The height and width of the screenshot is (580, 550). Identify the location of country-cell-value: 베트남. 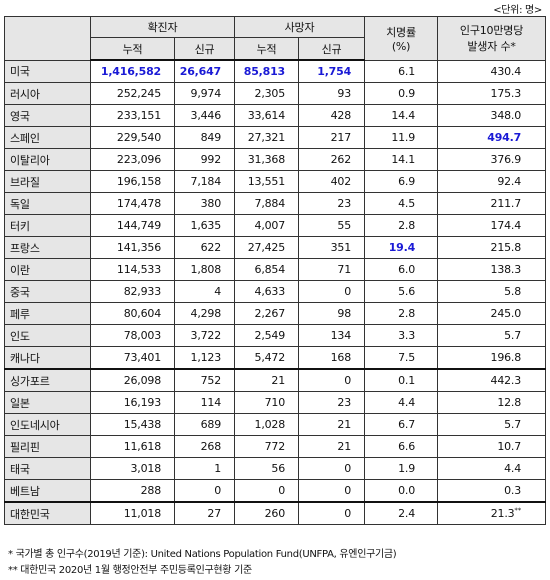
(25, 491).